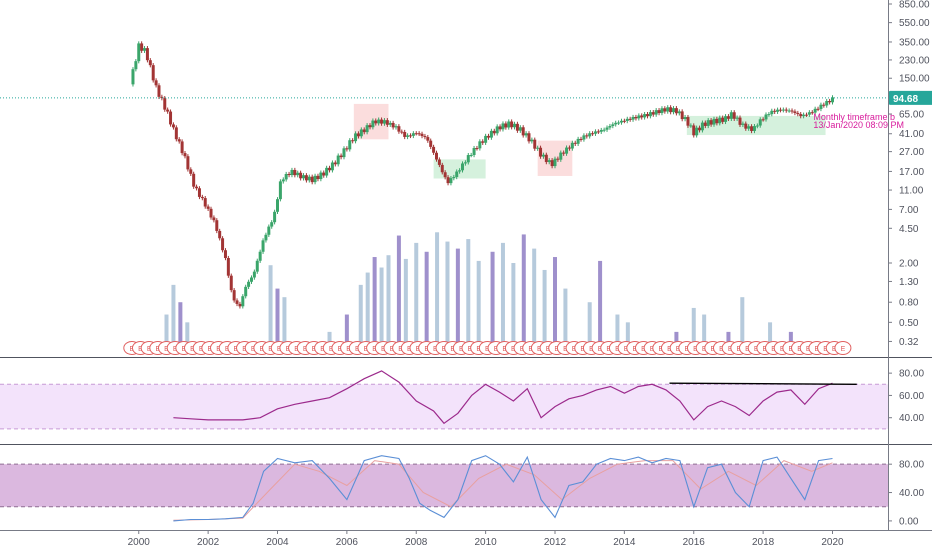 This screenshot has width=932, height=550. What do you see at coordinates (444, 488) in the screenshot?
I see `stoch-pane` at bounding box center [444, 488].